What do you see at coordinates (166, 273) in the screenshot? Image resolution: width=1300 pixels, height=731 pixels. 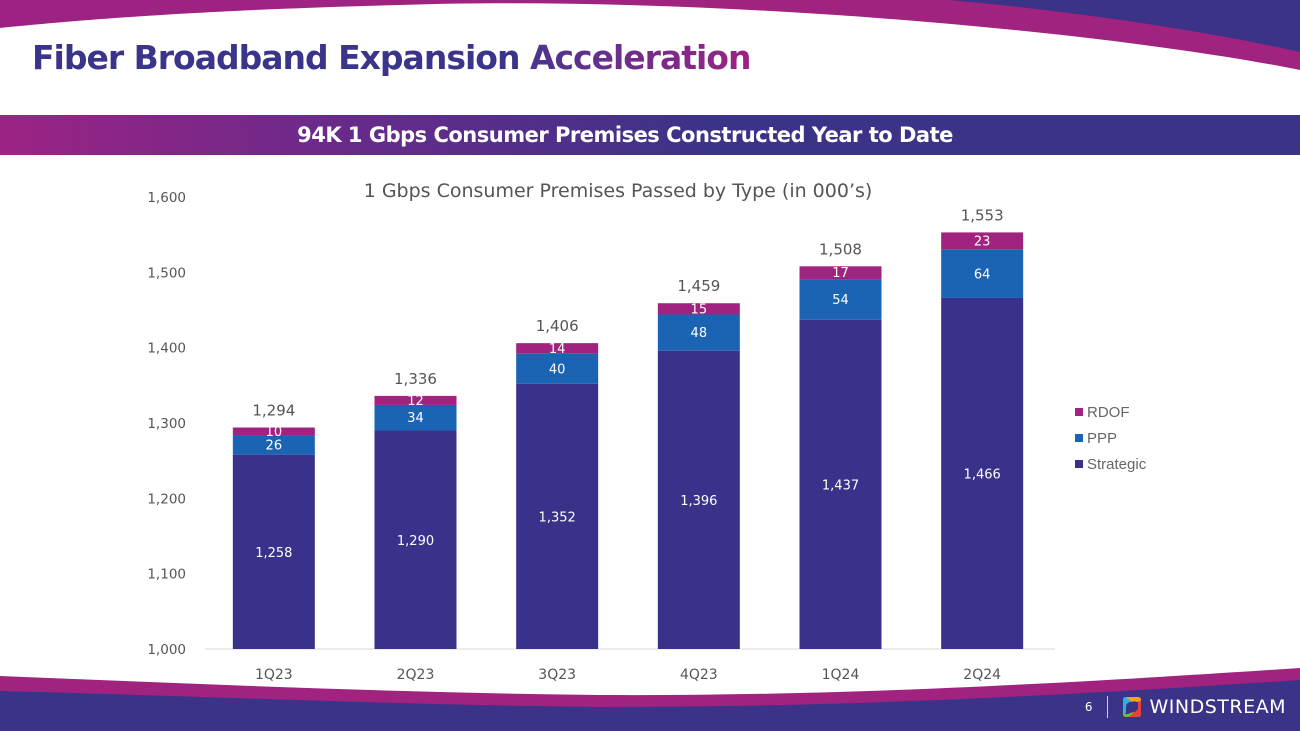 I see `y-tick-label: 1,500` at bounding box center [166, 273].